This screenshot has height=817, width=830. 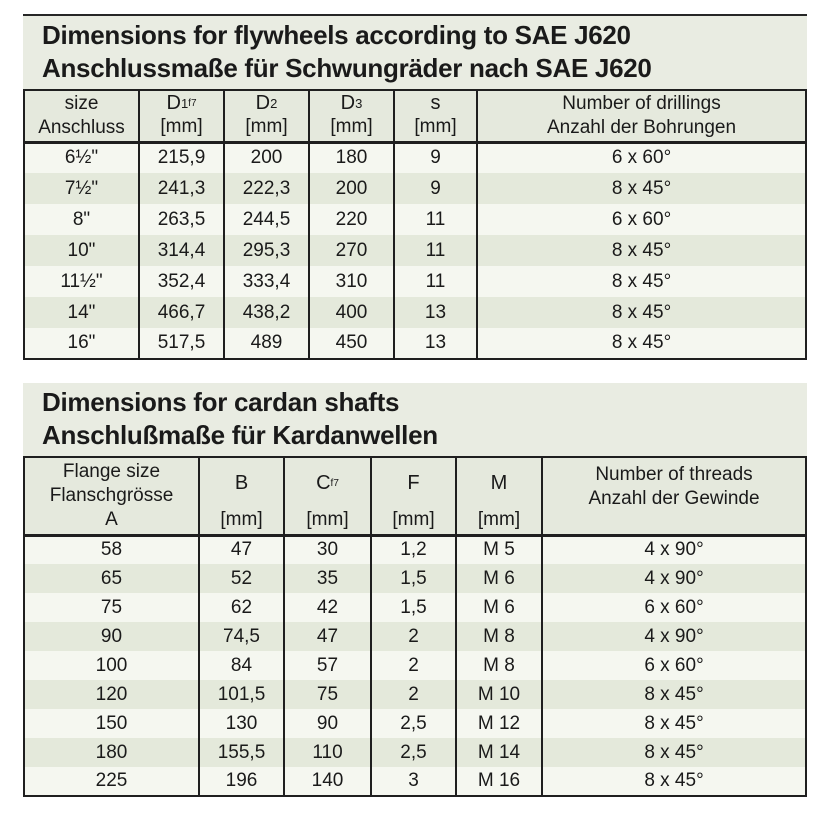 What do you see at coordinates (413, 578) in the screenshot?
I see `table-cell: 1,5` at bounding box center [413, 578].